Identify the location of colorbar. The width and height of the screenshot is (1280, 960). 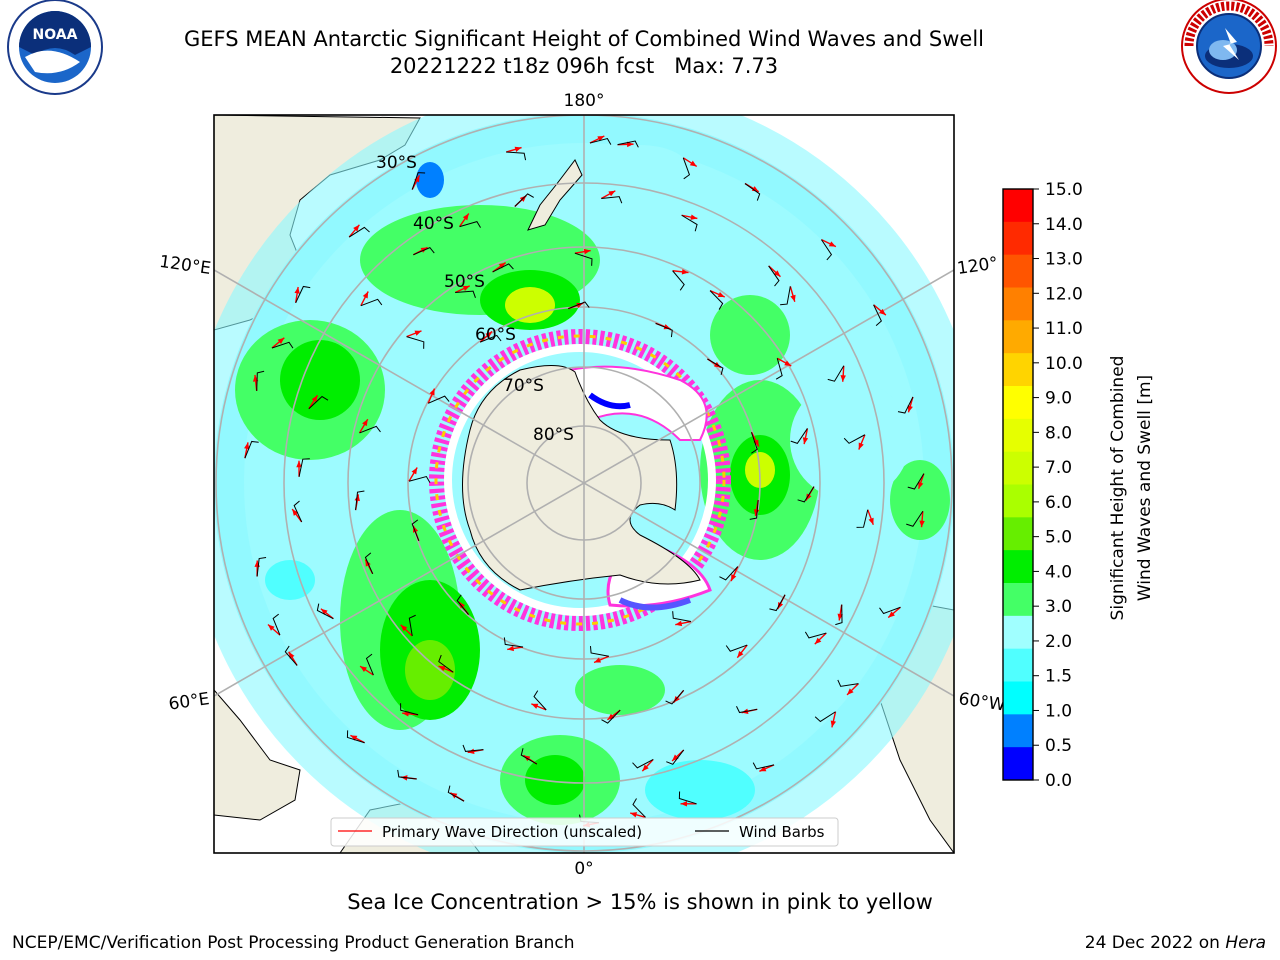
(1018, 484).